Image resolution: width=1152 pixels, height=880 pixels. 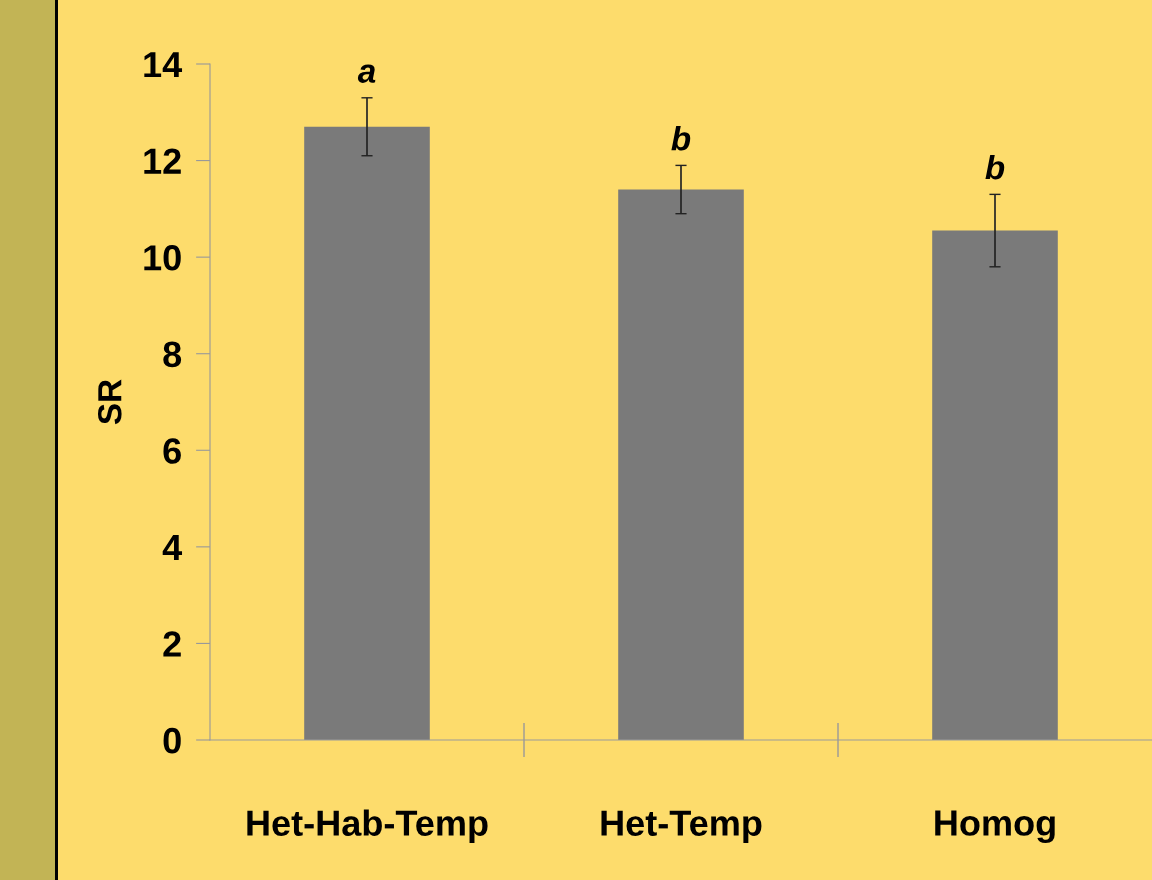 I want to click on x-tick-label: Homog, so click(x=995, y=827).